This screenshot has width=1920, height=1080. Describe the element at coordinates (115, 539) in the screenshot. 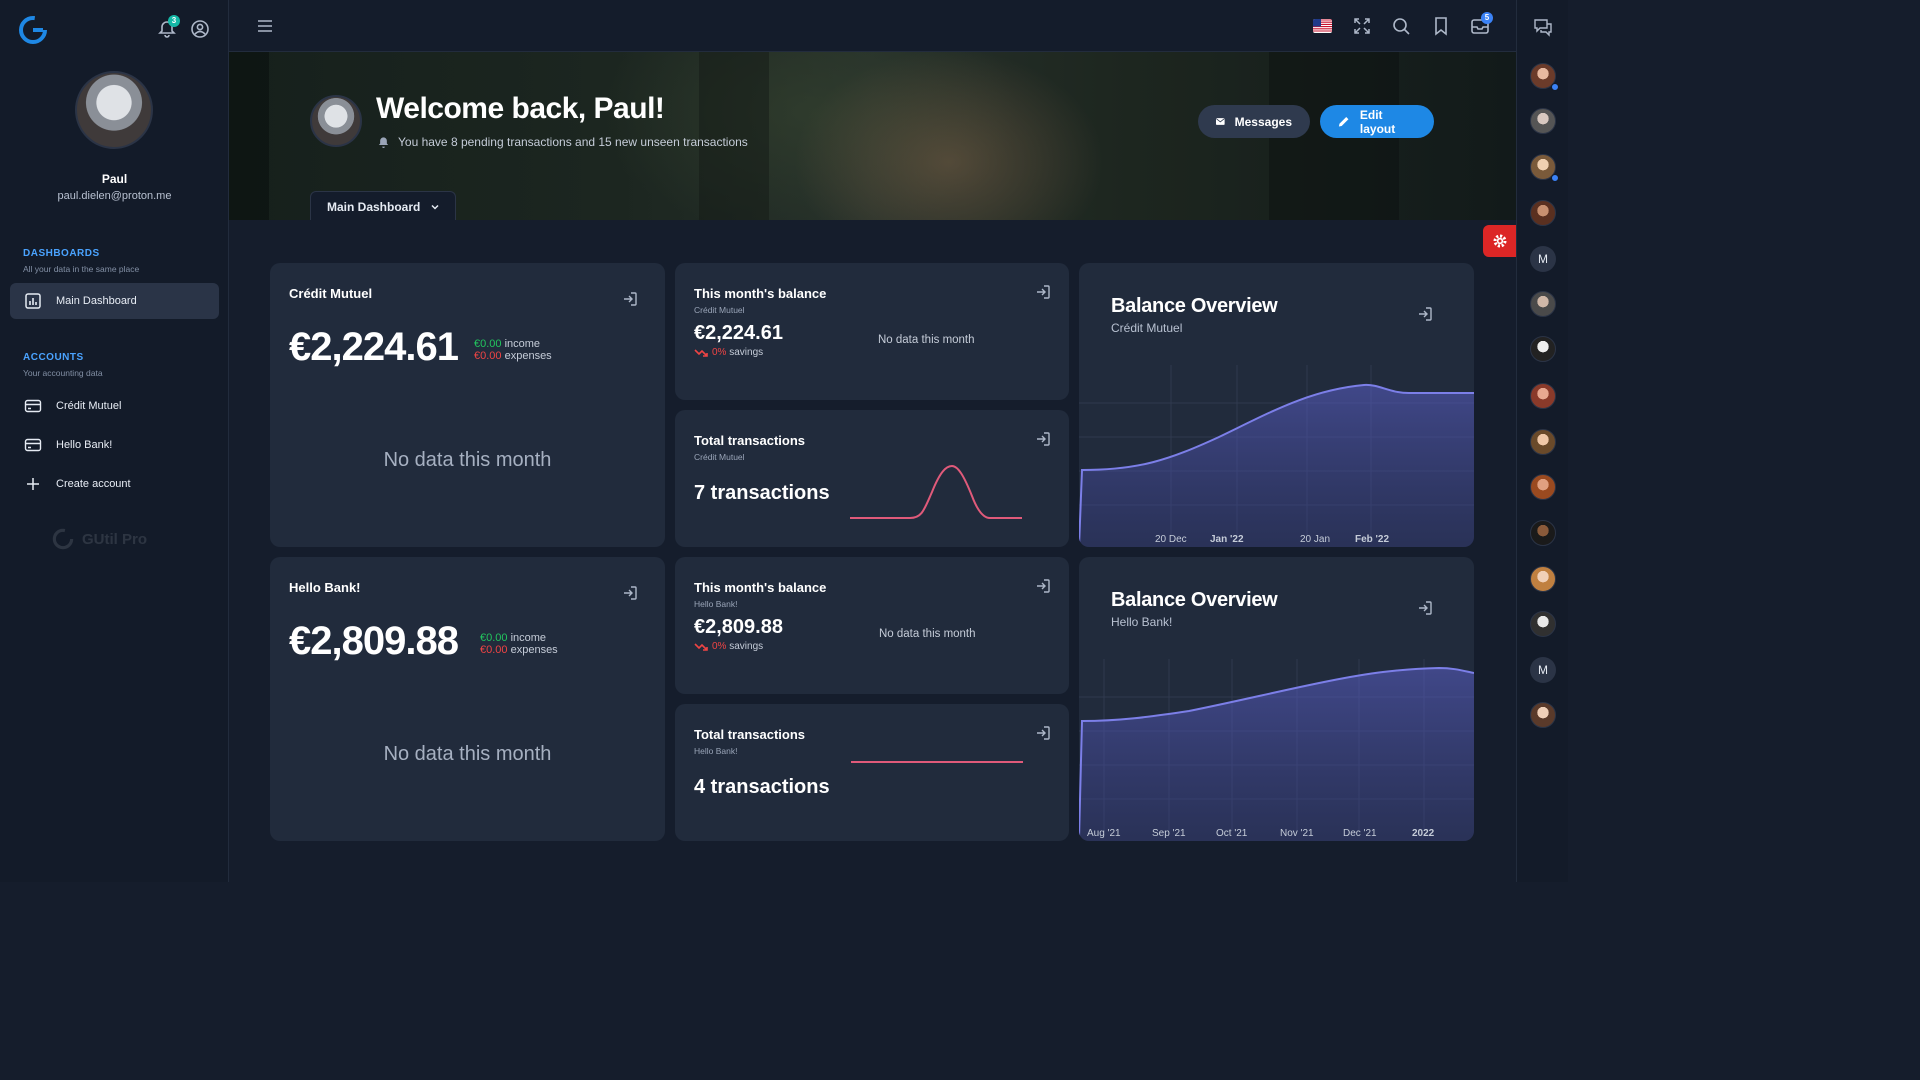

I see `brand-name: GUtil Pro` at that location.